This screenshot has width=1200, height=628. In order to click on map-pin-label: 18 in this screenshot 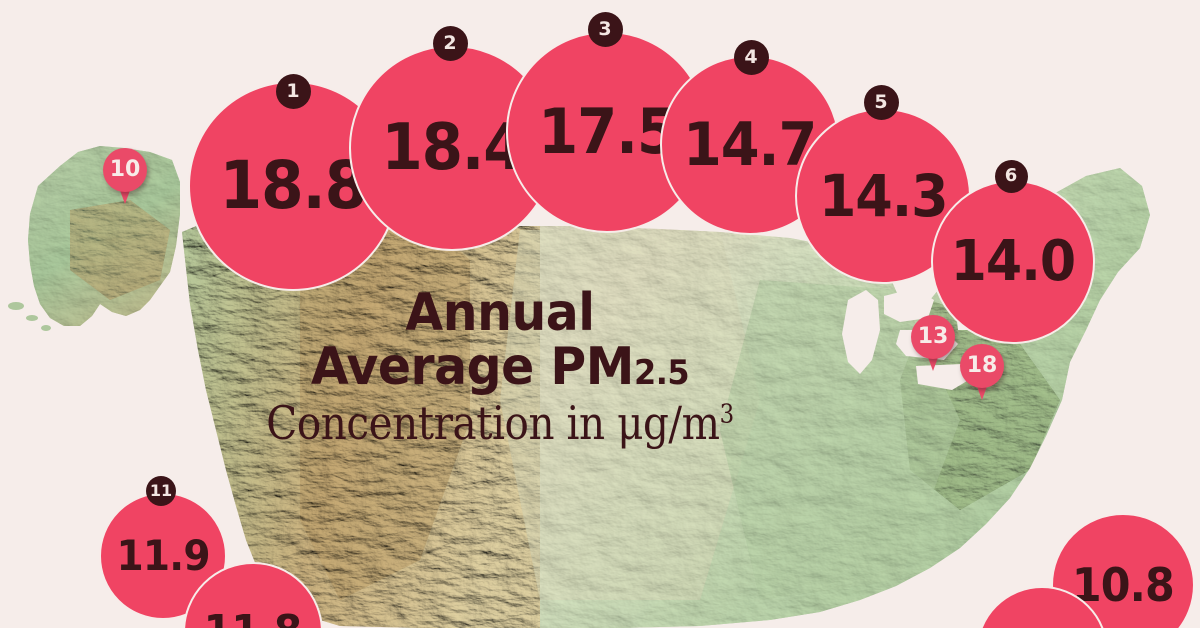, I will do `click(982, 365)`.